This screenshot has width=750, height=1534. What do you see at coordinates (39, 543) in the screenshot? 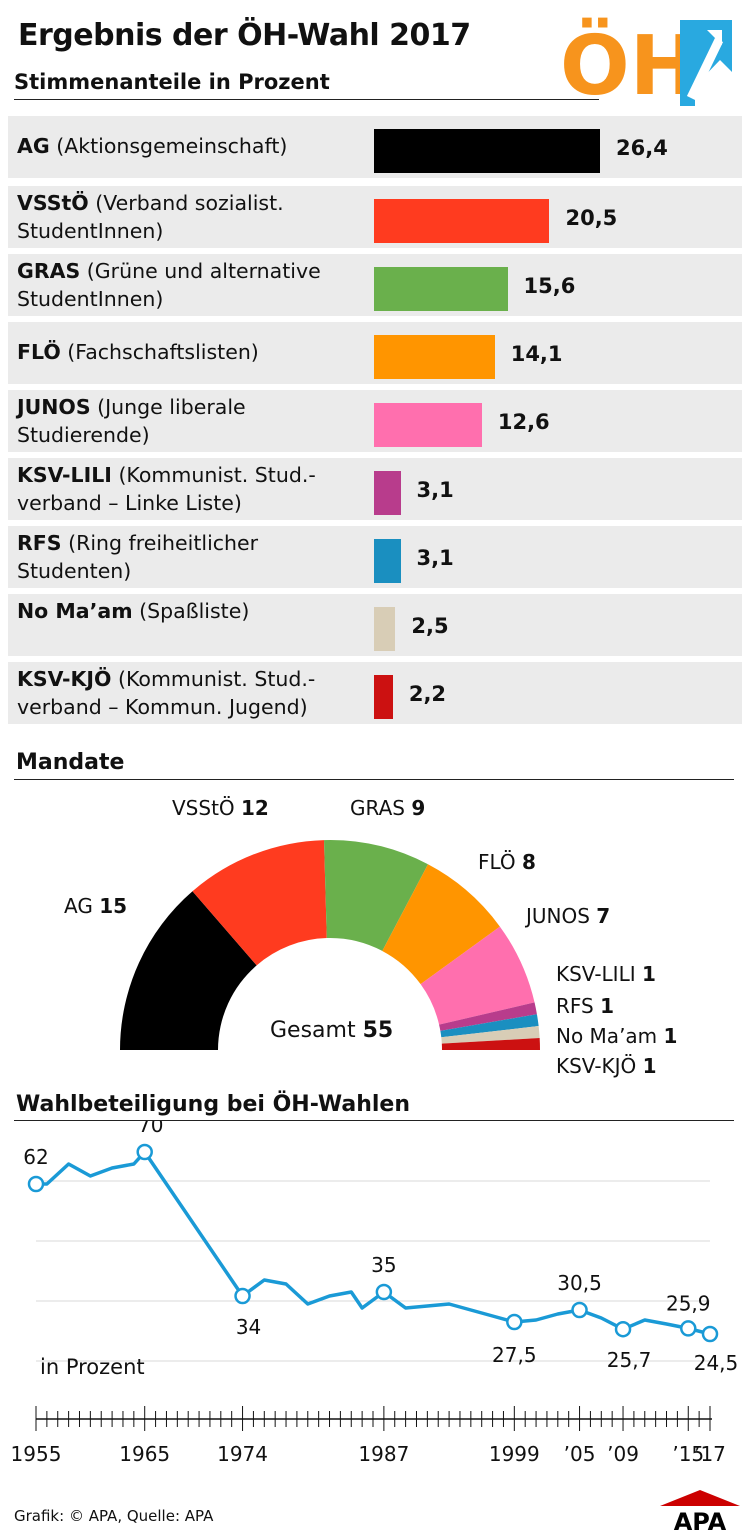
I see `party-abbr: RFS` at bounding box center [39, 543].